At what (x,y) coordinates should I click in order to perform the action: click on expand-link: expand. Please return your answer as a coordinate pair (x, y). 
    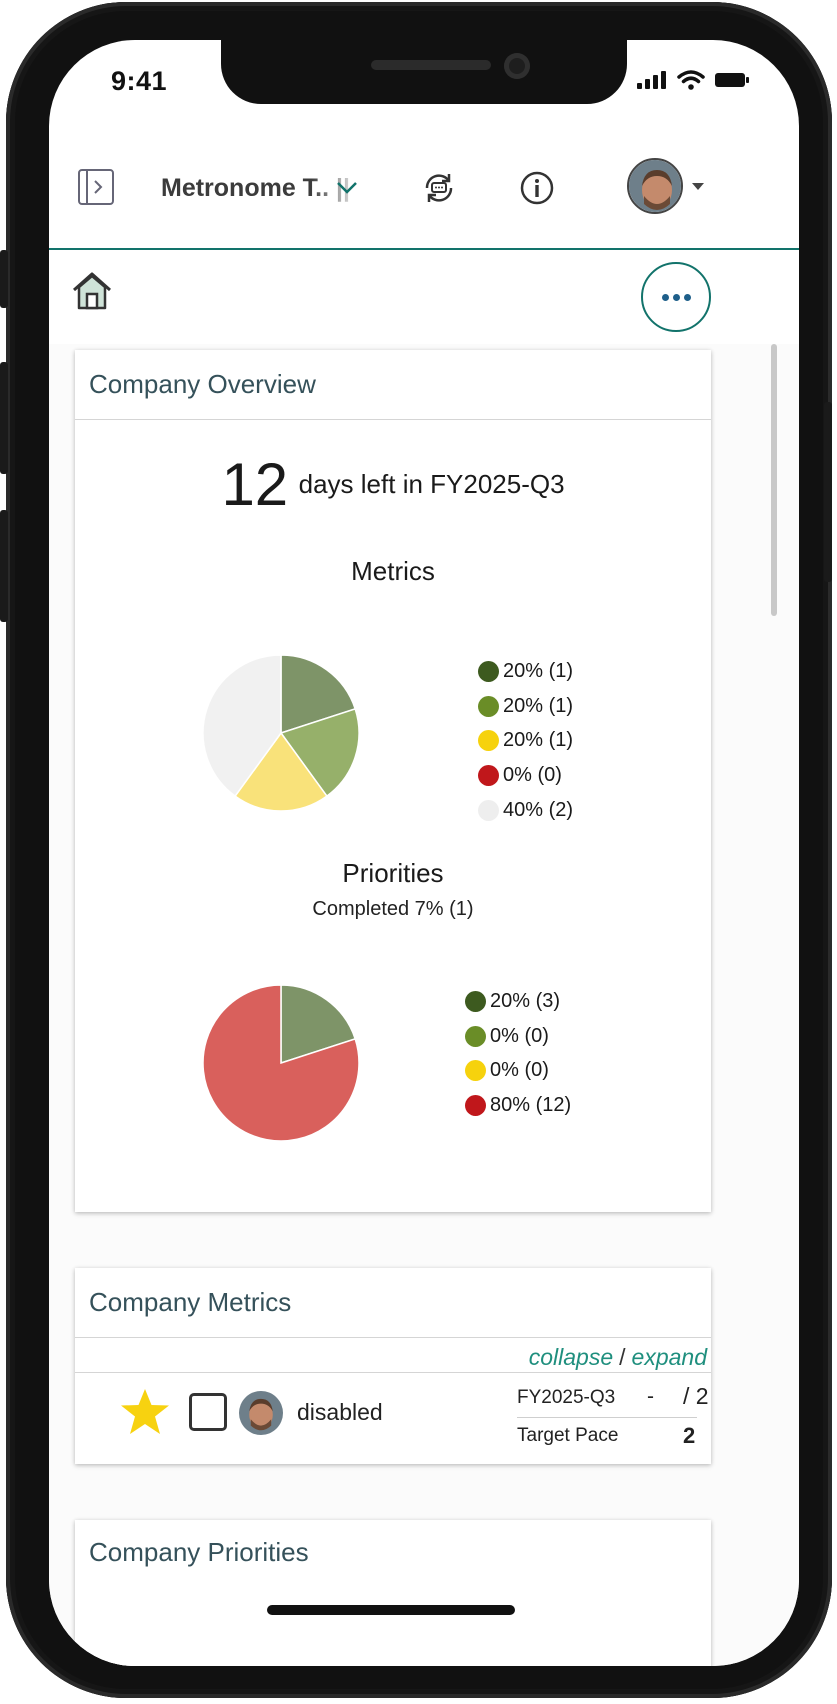
    Looking at the image, I should click on (669, 1357).